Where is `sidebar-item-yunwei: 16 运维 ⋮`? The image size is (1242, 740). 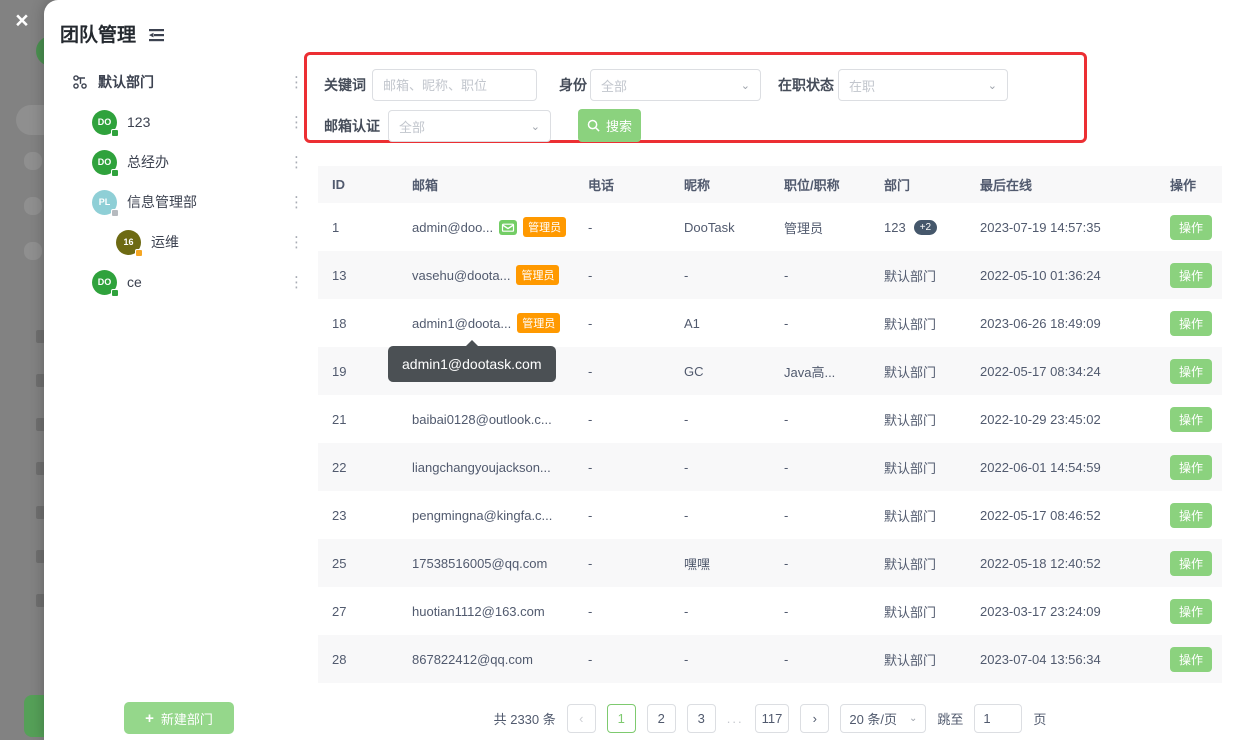 sidebar-item-yunwei: 16 运维 ⋮ is located at coordinates (184, 242).